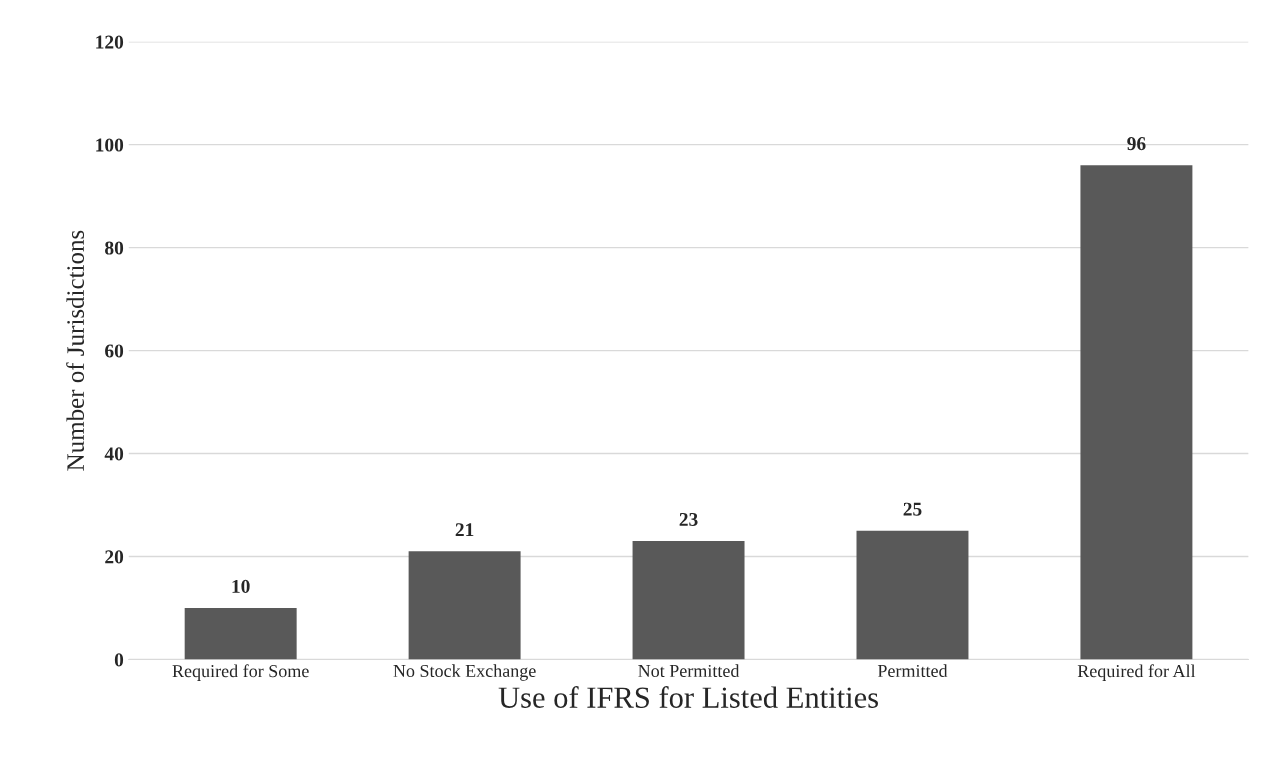  Describe the element at coordinates (912, 509) in the screenshot. I see `data-label: 25` at that location.